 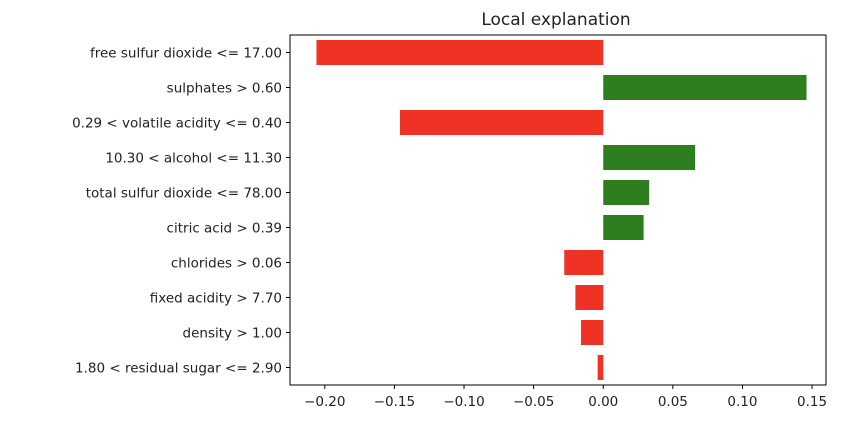 I want to click on x-tick-label-3: −0.05, so click(x=533, y=402).